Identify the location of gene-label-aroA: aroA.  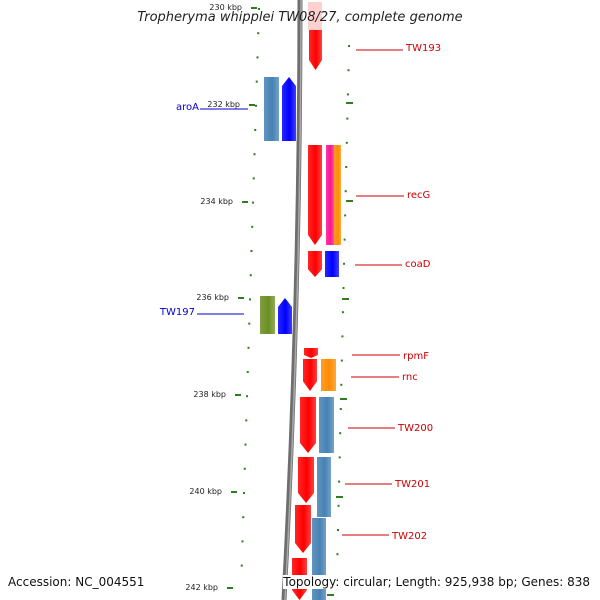
(212, 107).